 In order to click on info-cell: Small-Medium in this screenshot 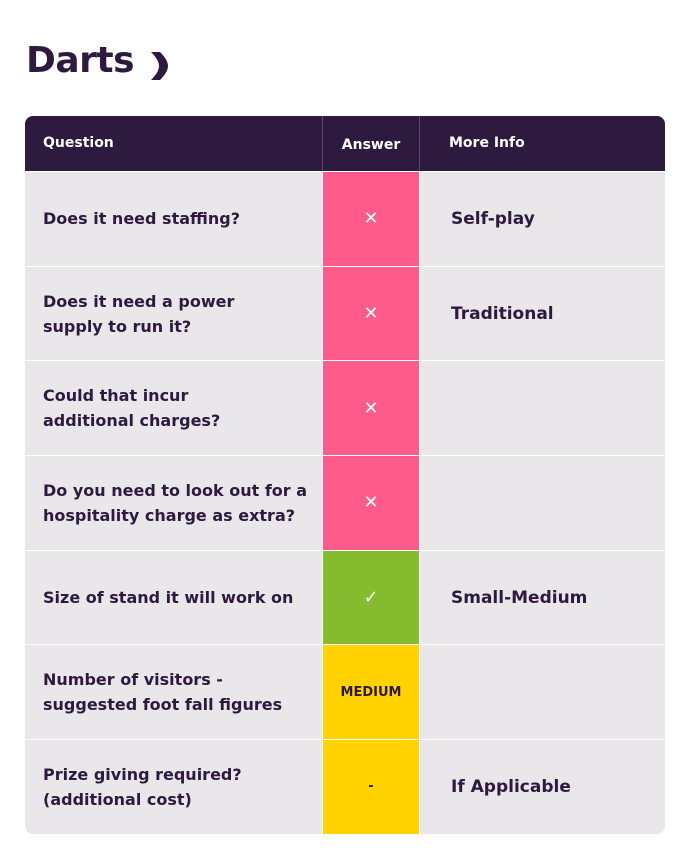, I will do `click(542, 598)`.